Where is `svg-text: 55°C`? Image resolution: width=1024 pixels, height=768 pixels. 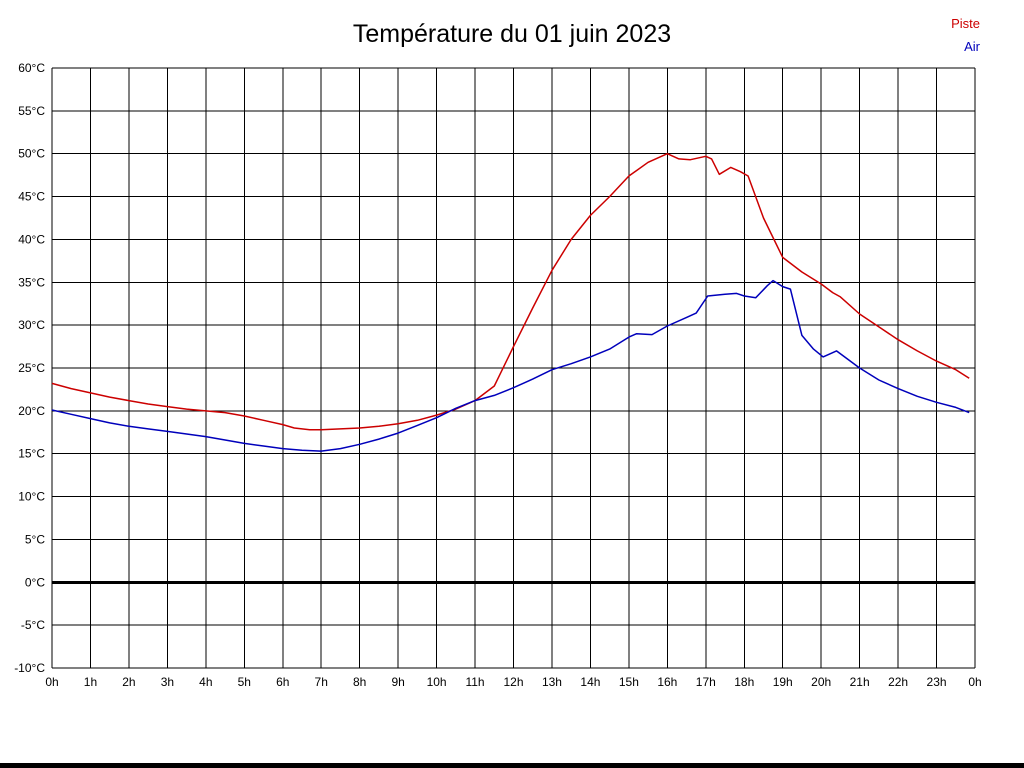 svg-text: 55°C is located at coordinates (31, 111).